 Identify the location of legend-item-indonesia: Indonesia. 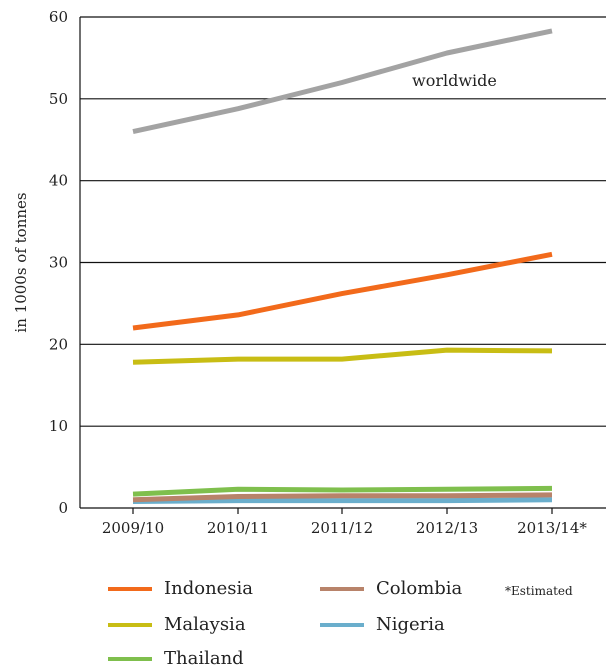
(180, 588).